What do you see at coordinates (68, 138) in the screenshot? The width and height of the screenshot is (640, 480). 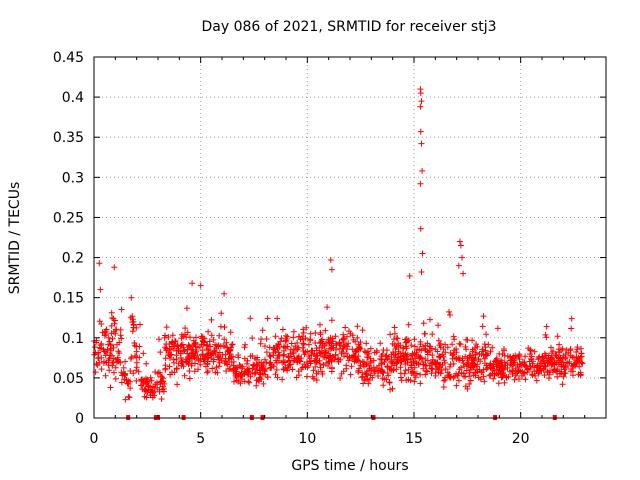 I see `y-tick-label: 0.35` at bounding box center [68, 138].